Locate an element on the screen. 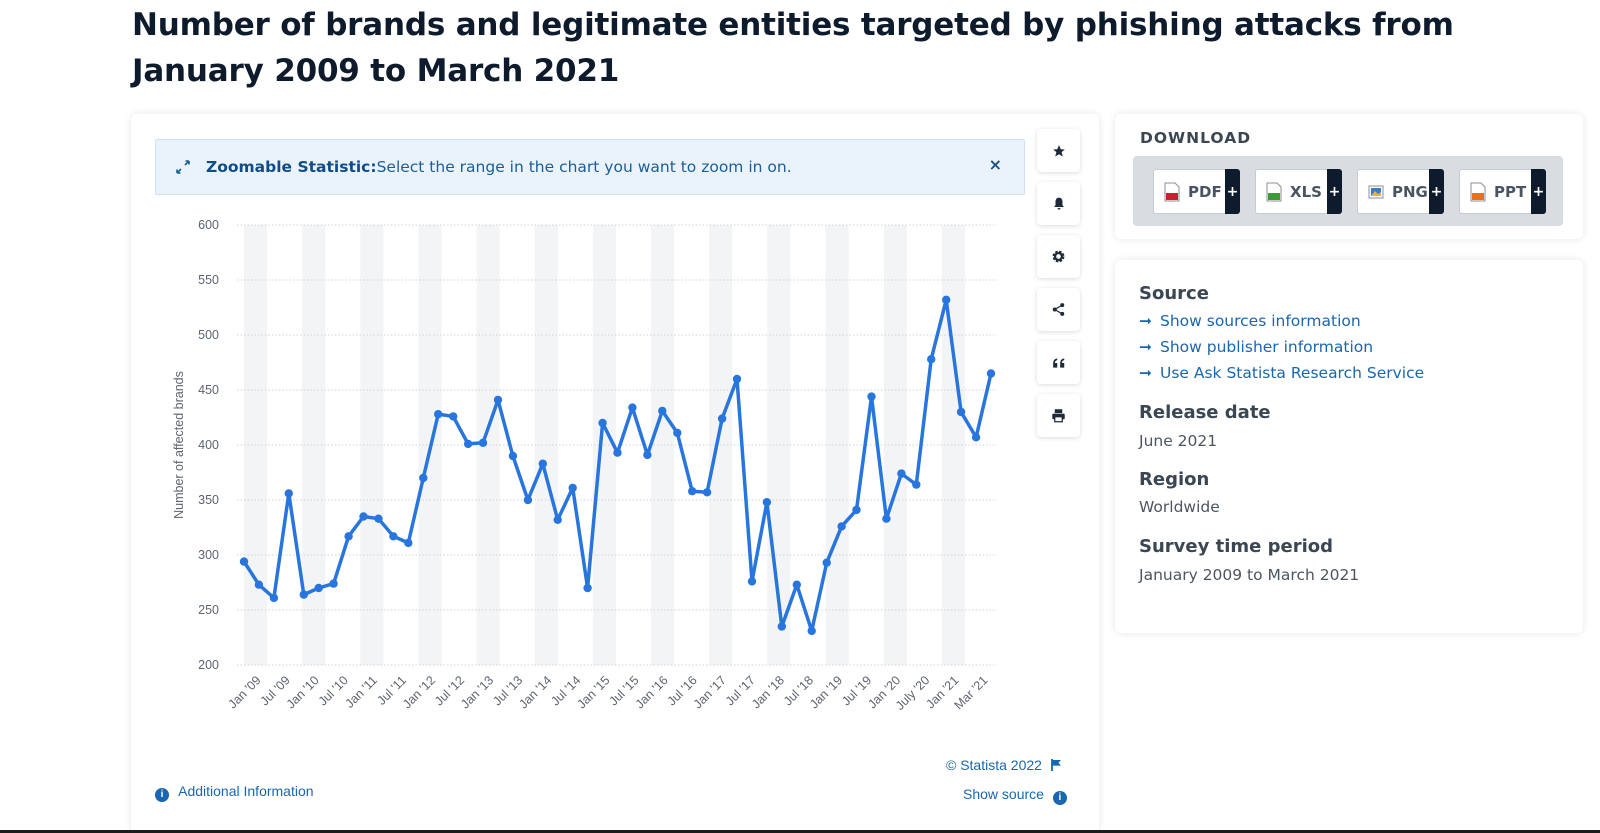 This screenshot has width=1600, height=833. show-source-text: Show source is located at coordinates (1003, 794).